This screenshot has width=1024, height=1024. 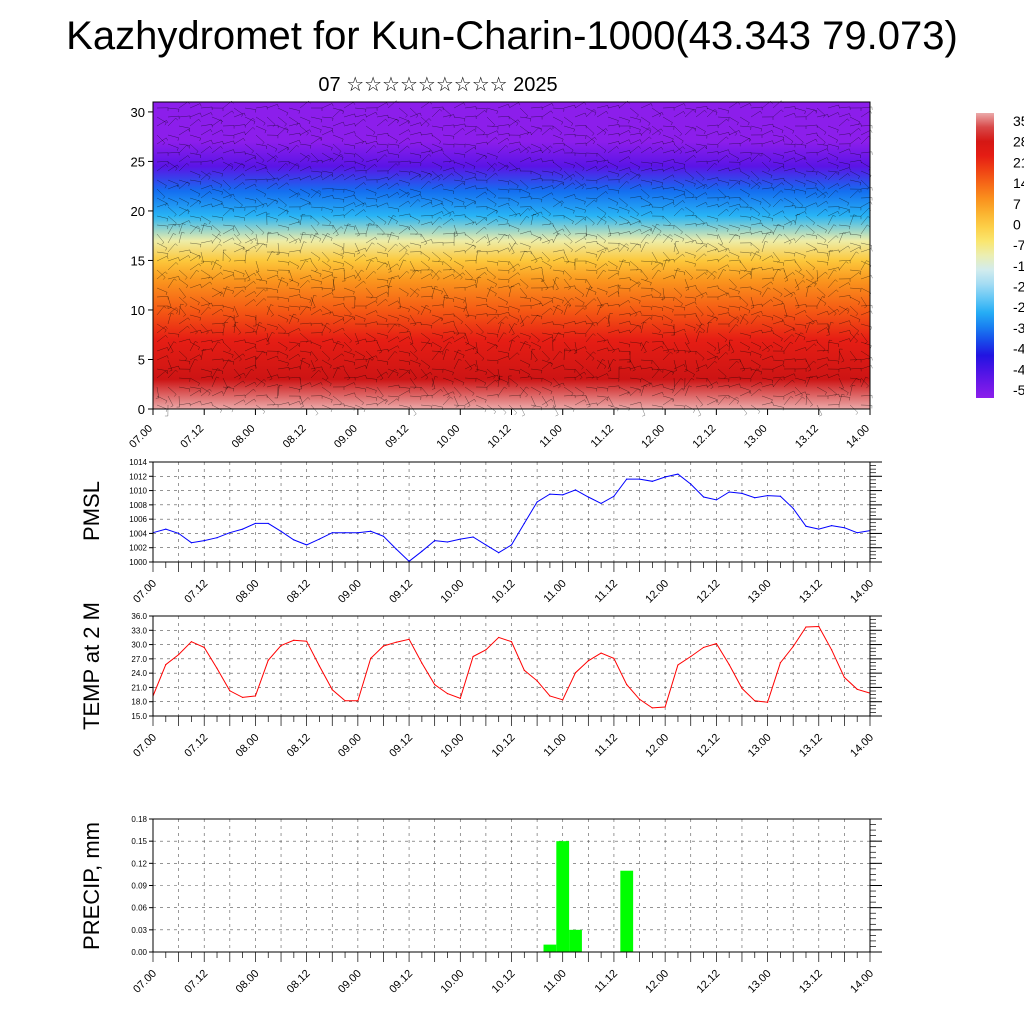 I want to click on pmsl-xtick-label: 11.12, so click(x=606, y=591).